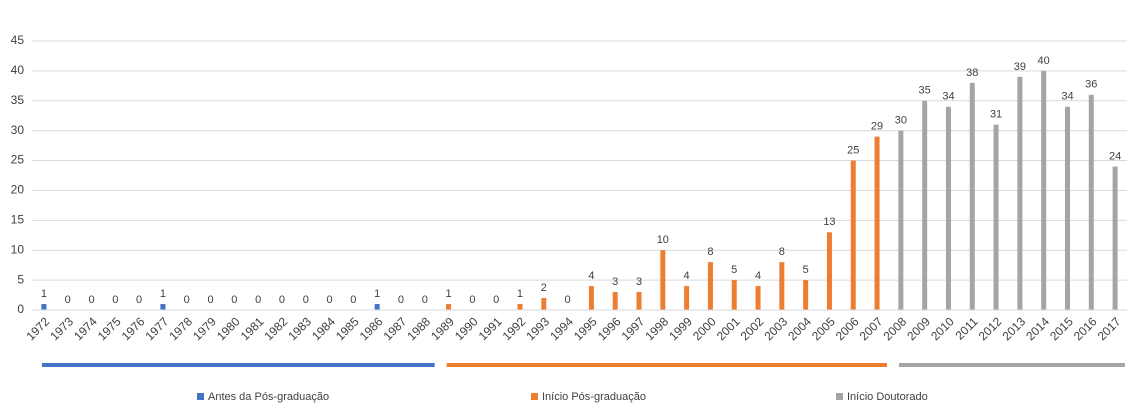  What do you see at coordinates (942, 328) in the screenshot?
I see `x-tick-label: 2010` at bounding box center [942, 328].